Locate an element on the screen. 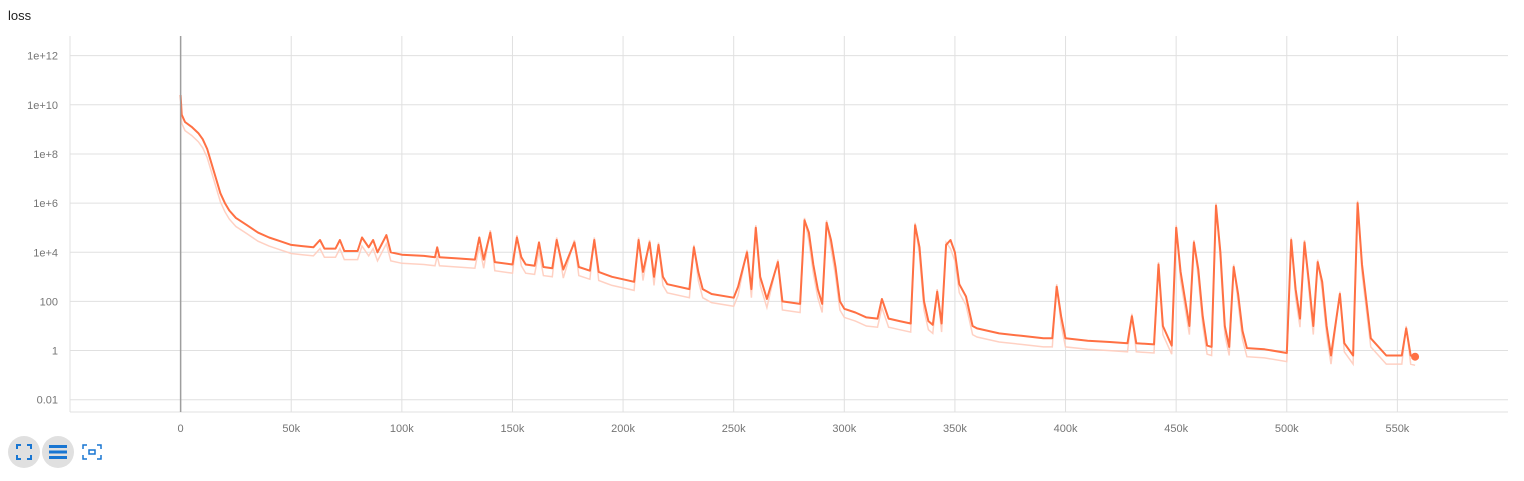  expand-icon is located at coordinates (24, 452).